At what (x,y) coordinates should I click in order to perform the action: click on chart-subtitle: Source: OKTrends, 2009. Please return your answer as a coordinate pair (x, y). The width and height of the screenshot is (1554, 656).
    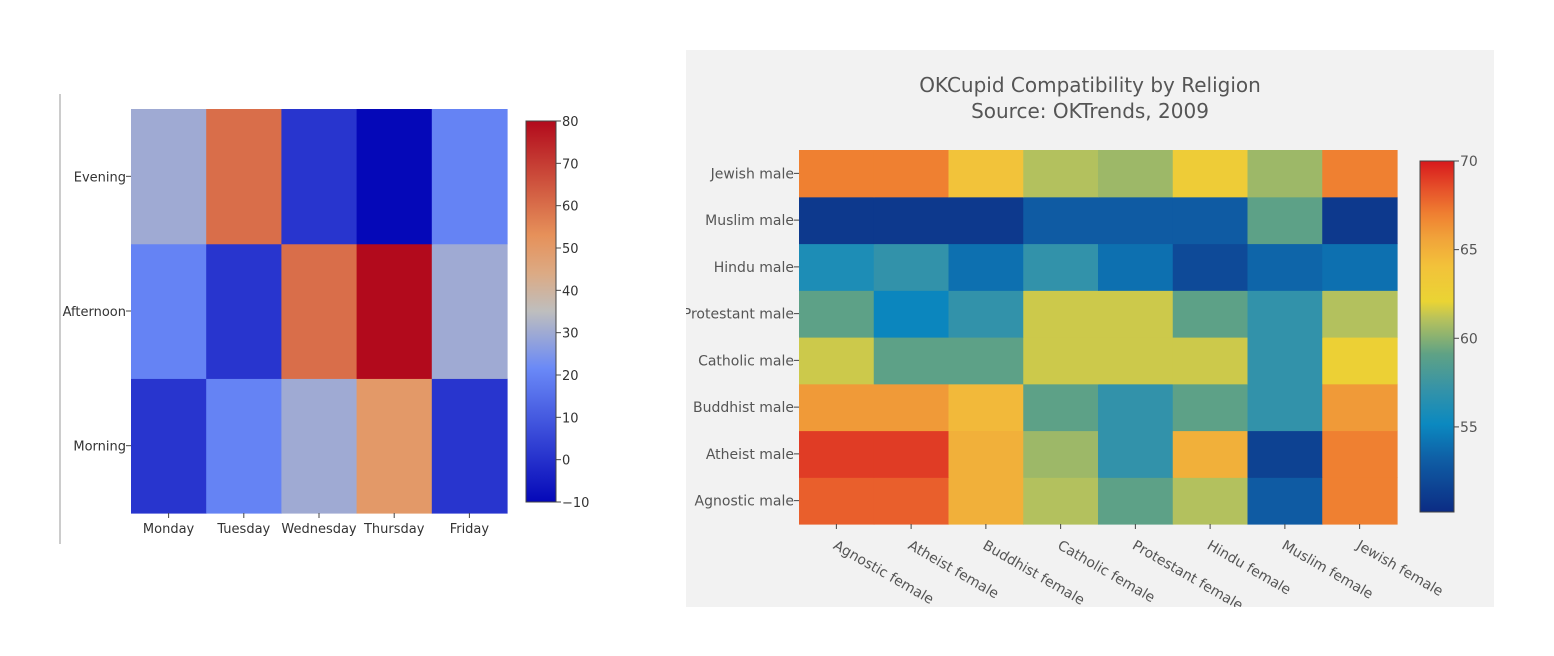
    Looking at the image, I should click on (1090, 111).